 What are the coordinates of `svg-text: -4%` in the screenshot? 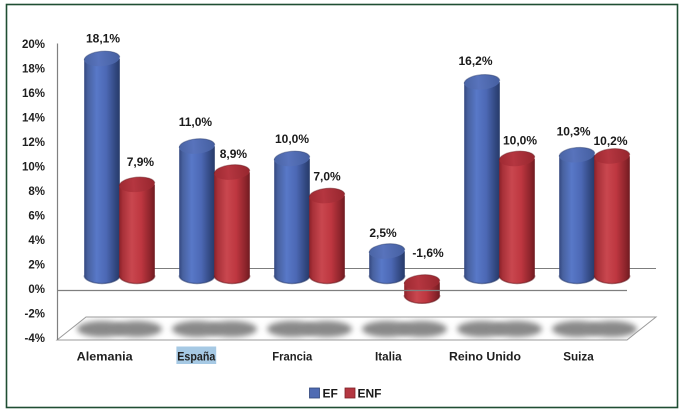 It's located at (35, 339).